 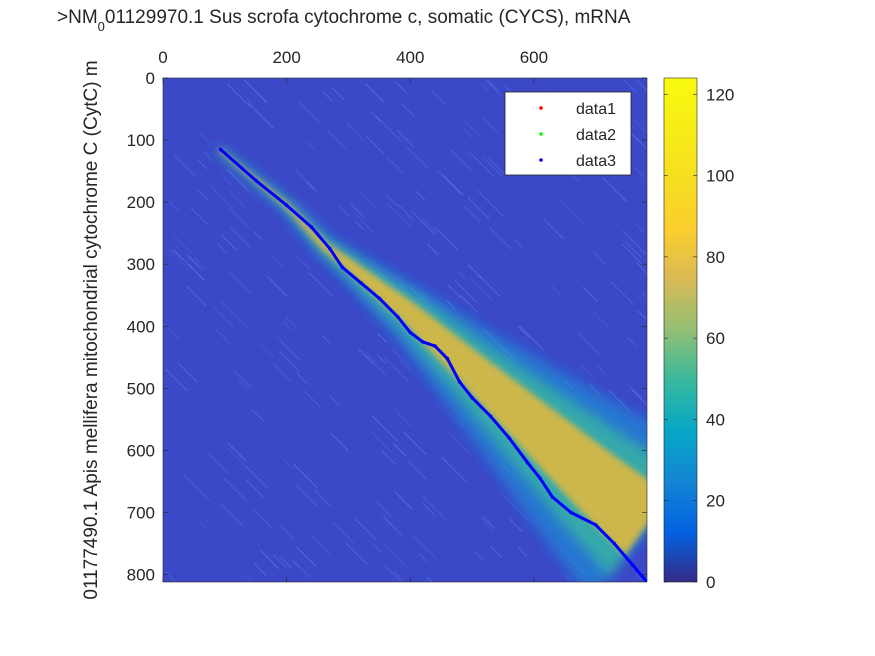 I want to click on y-tick-label: 800, so click(x=141, y=575).